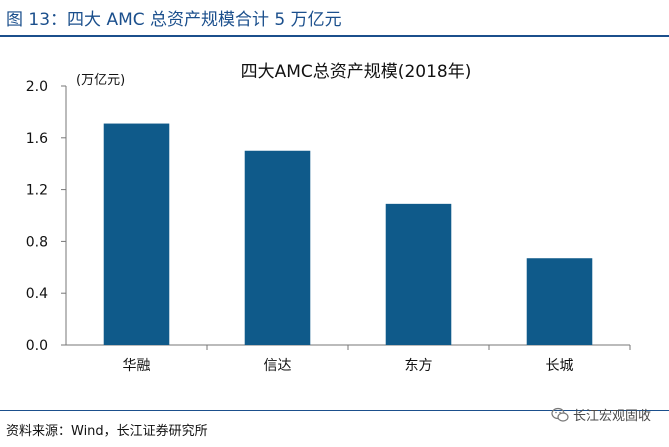  I want to click on x-category-label: 信达, so click(278, 366).